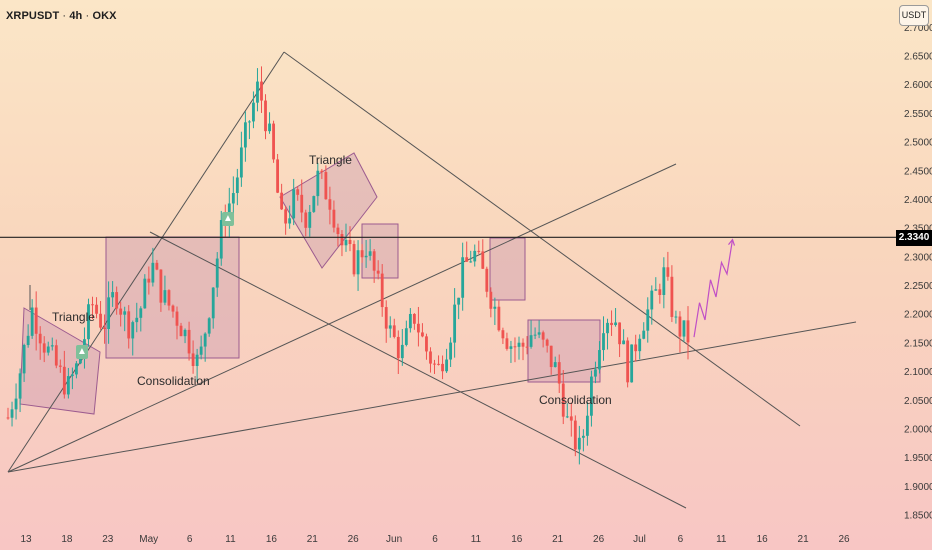 Image resolution: width=932 pixels, height=550 pixels. What do you see at coordinates (918, 315) in the screenshot?
I see `y-tick-label: 2.2000` at bounding box center [918, 315].